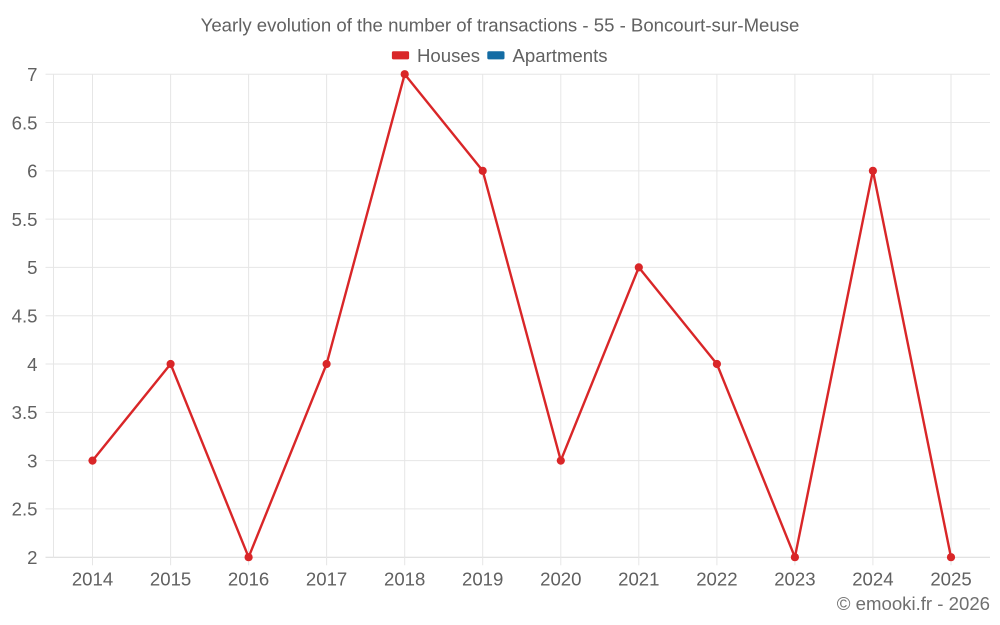  Describe the element at coordinates (560, 578) in the screenshot. I see `svg-text: 2020` at that location.